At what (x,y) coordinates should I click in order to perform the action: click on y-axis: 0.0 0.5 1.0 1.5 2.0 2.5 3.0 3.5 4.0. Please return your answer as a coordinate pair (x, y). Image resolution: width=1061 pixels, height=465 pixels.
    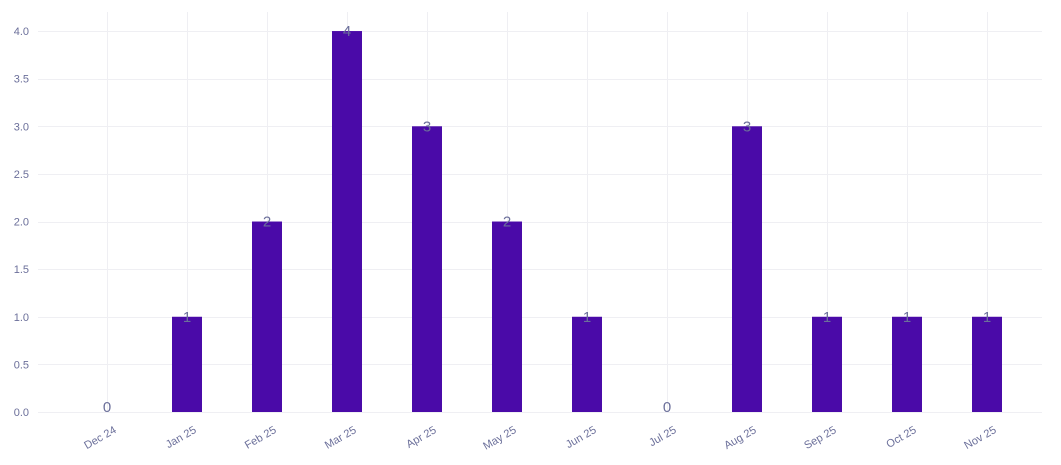
    Looking at the image, I should click on (21, 222).